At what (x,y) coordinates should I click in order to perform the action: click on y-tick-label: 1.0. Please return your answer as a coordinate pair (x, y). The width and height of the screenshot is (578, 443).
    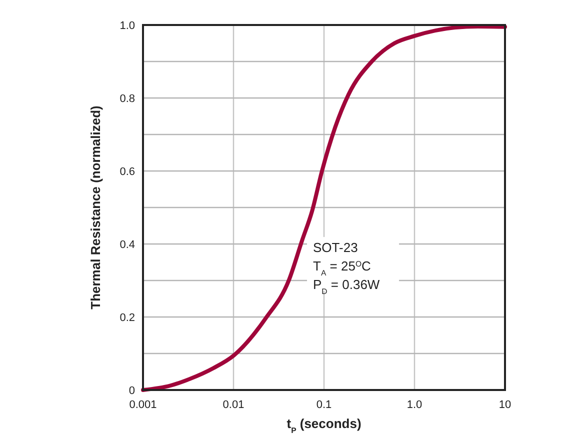
    Looking at the image, I should click on (127, 26).